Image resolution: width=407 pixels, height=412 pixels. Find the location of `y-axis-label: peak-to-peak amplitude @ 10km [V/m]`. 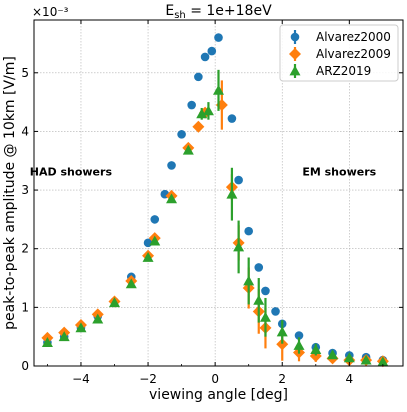

y-axis-label: peak-to-peak amplitude @ 10km [V/m] is located at coordinates (10, 193).